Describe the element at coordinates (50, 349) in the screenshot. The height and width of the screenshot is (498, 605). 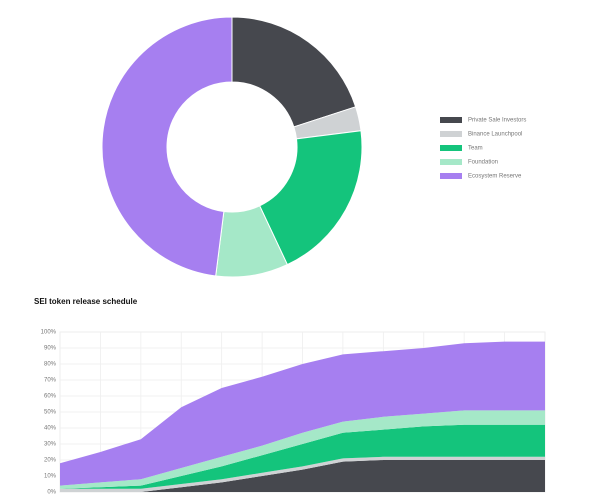
I see `y-tick-label: 90%` at that location.